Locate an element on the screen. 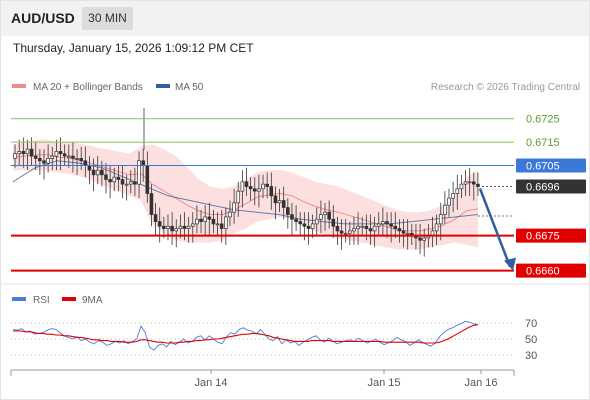  rsi-legend-swatch is located at coordinates (19, 299).